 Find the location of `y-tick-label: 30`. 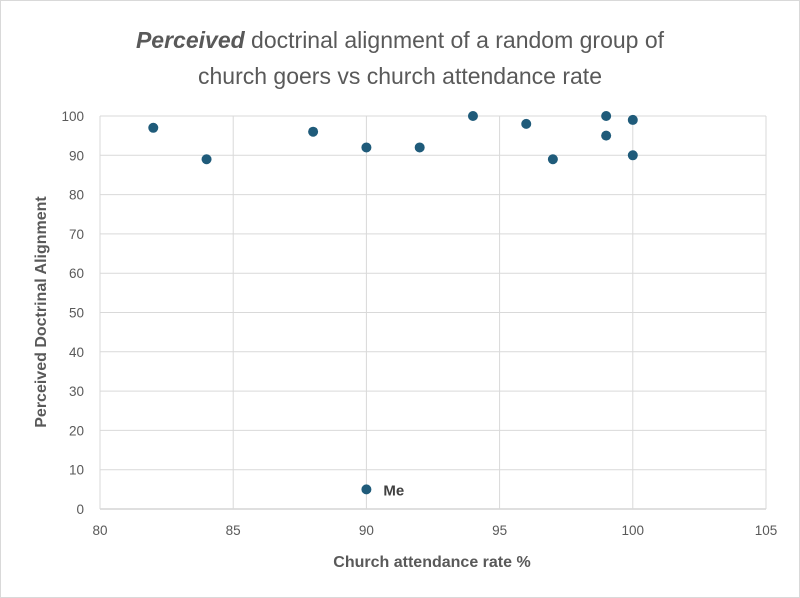

y-tick-label: 30 is located at coordinates (76, 391).